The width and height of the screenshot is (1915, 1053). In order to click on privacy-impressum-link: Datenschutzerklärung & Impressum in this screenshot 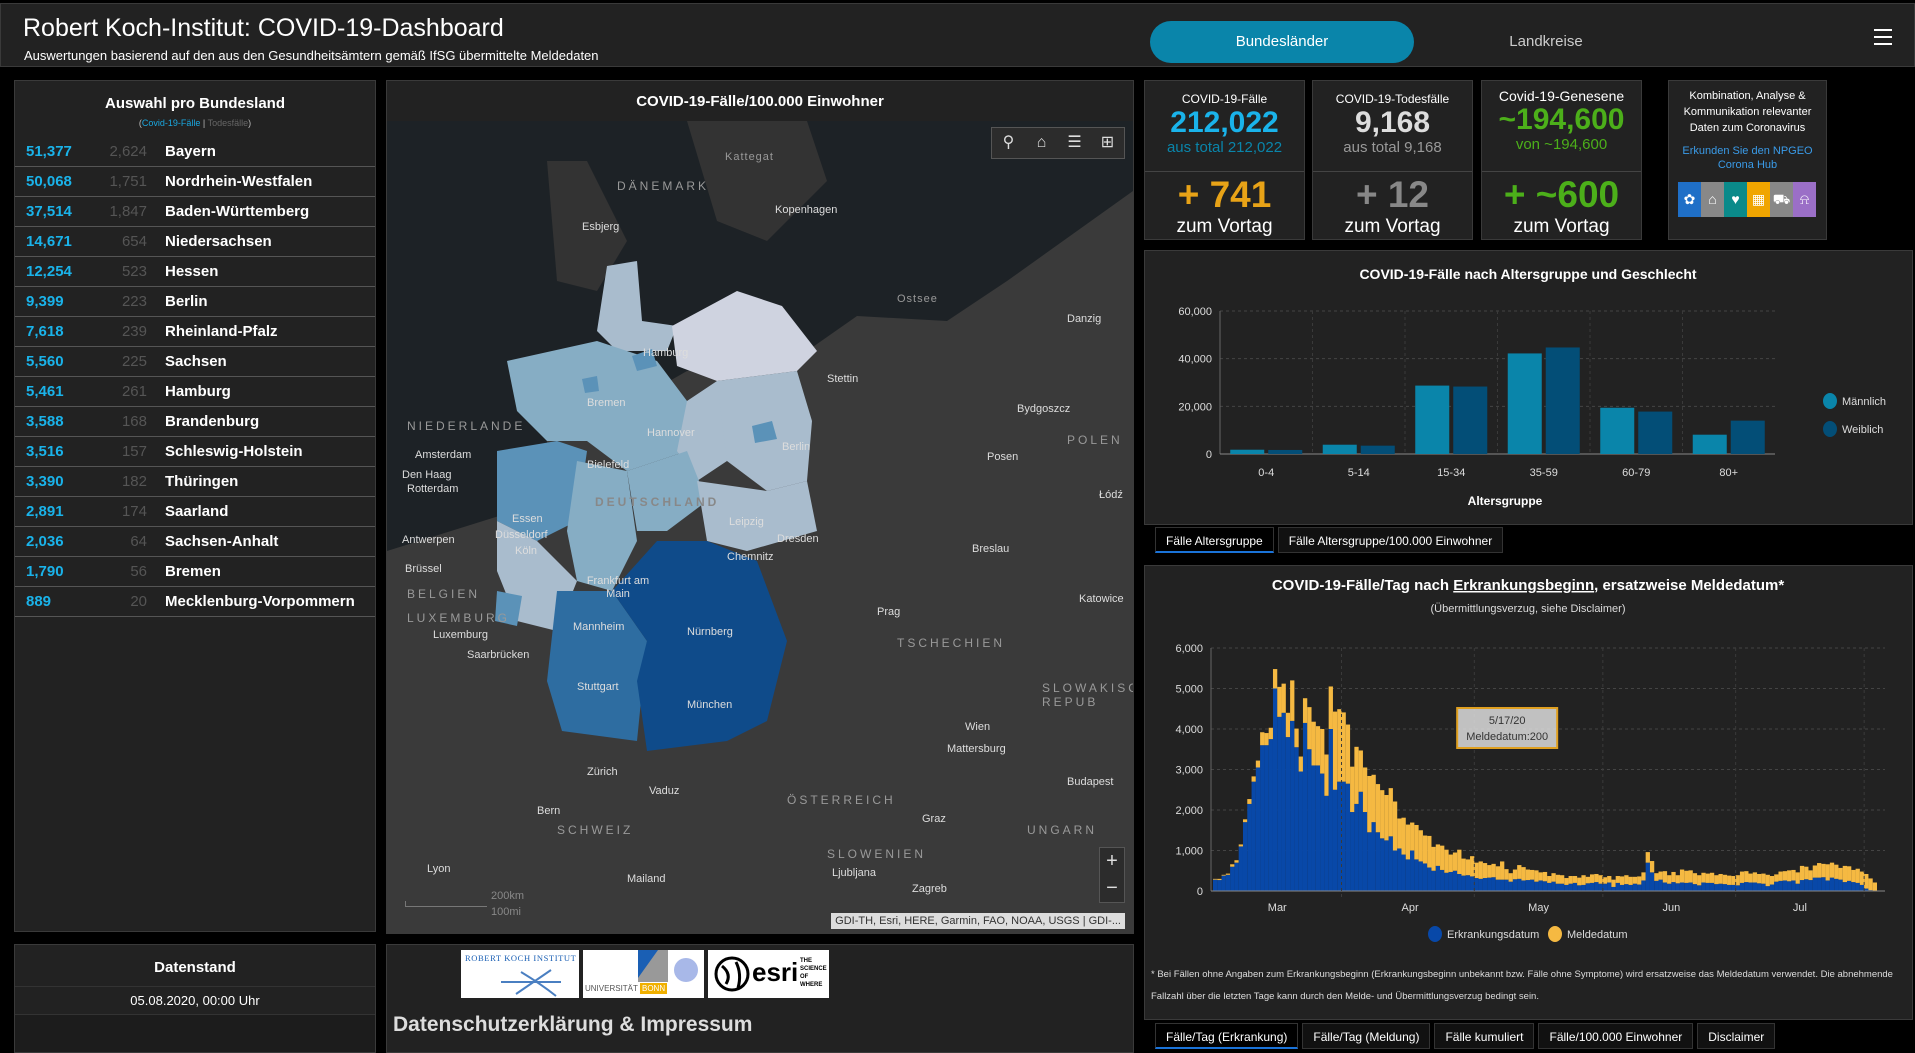, I will do `click(573, 1024)`.